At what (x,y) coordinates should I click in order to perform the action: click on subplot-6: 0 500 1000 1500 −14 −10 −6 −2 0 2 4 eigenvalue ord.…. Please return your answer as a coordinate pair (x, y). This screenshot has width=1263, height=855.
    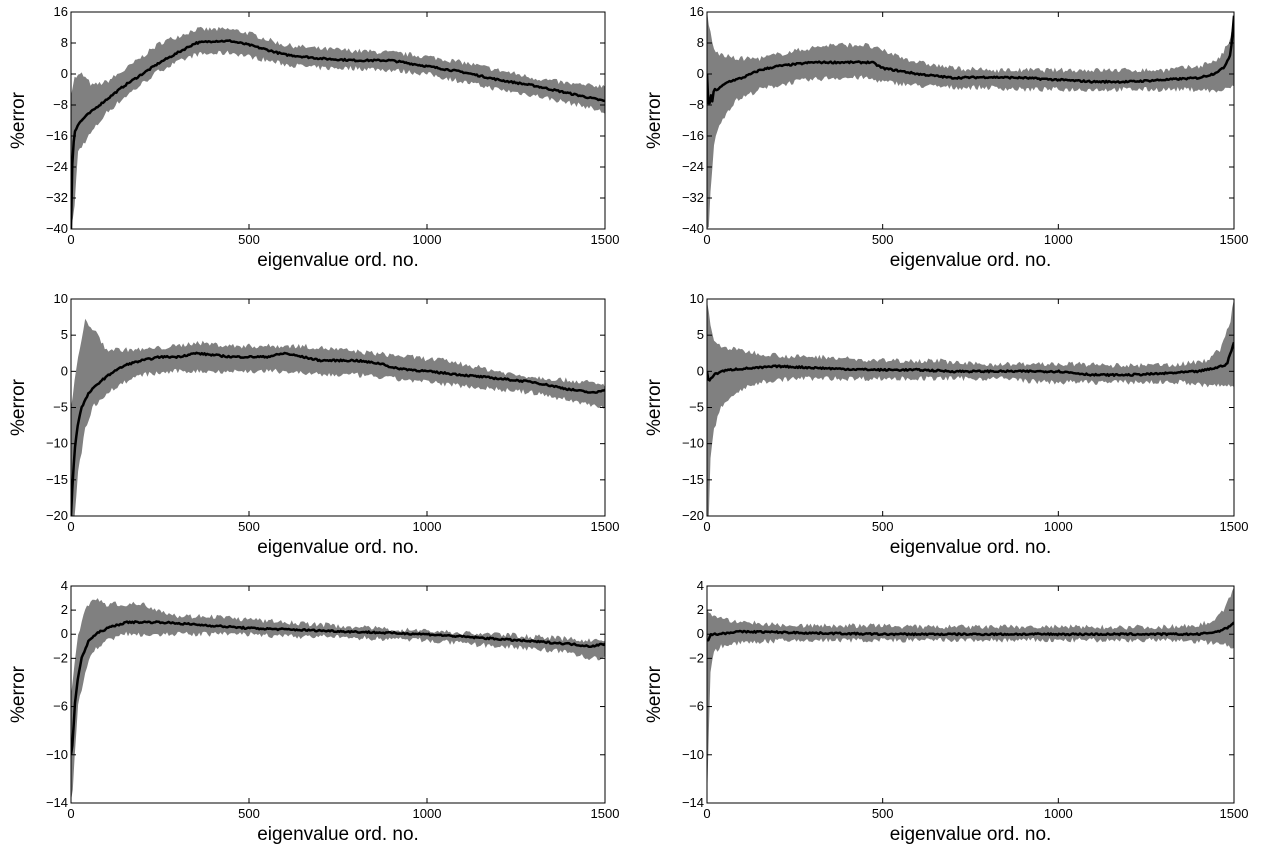
    Looking at the image, I should click on (946, 711).